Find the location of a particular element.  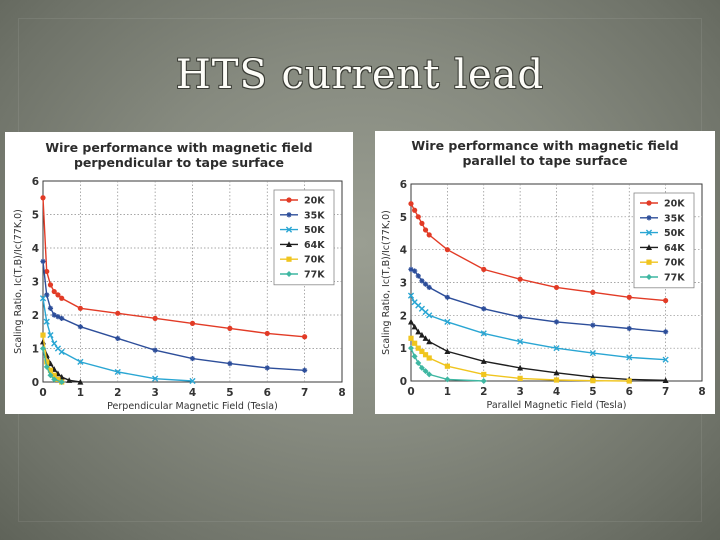

y-tick-label: 0 is located at coordinates (403, 382).